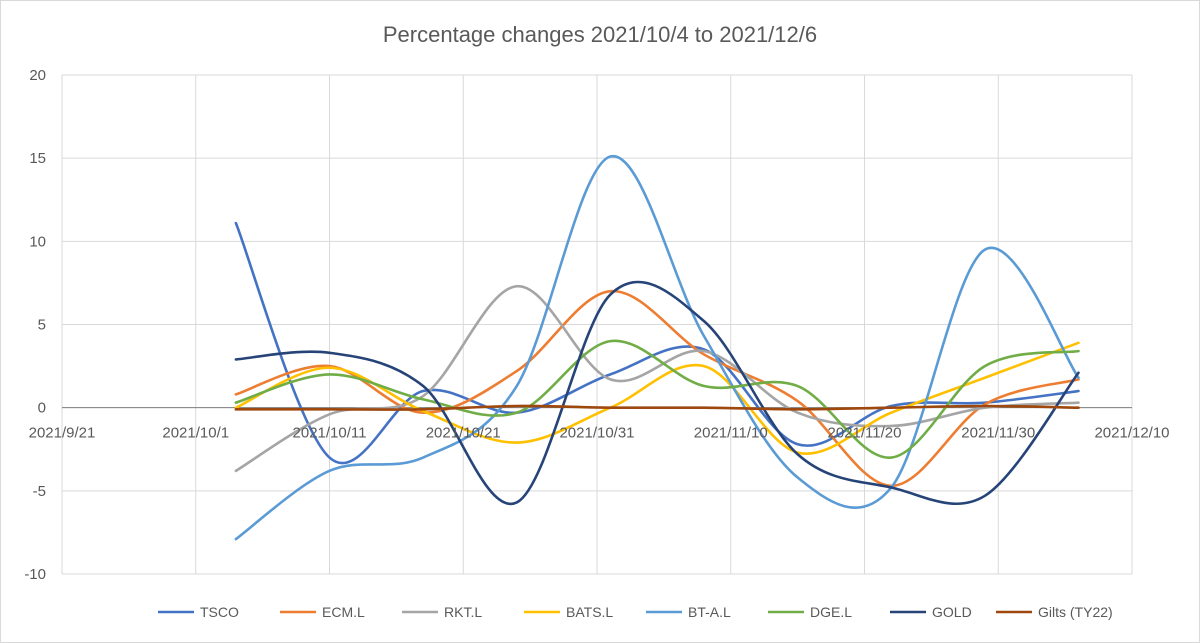 The width and height of the screenshot is (1200, 643). Describe the element at coordinates (463, 612) in the screenshot. I see `legend-label: RKT.L` at that location.